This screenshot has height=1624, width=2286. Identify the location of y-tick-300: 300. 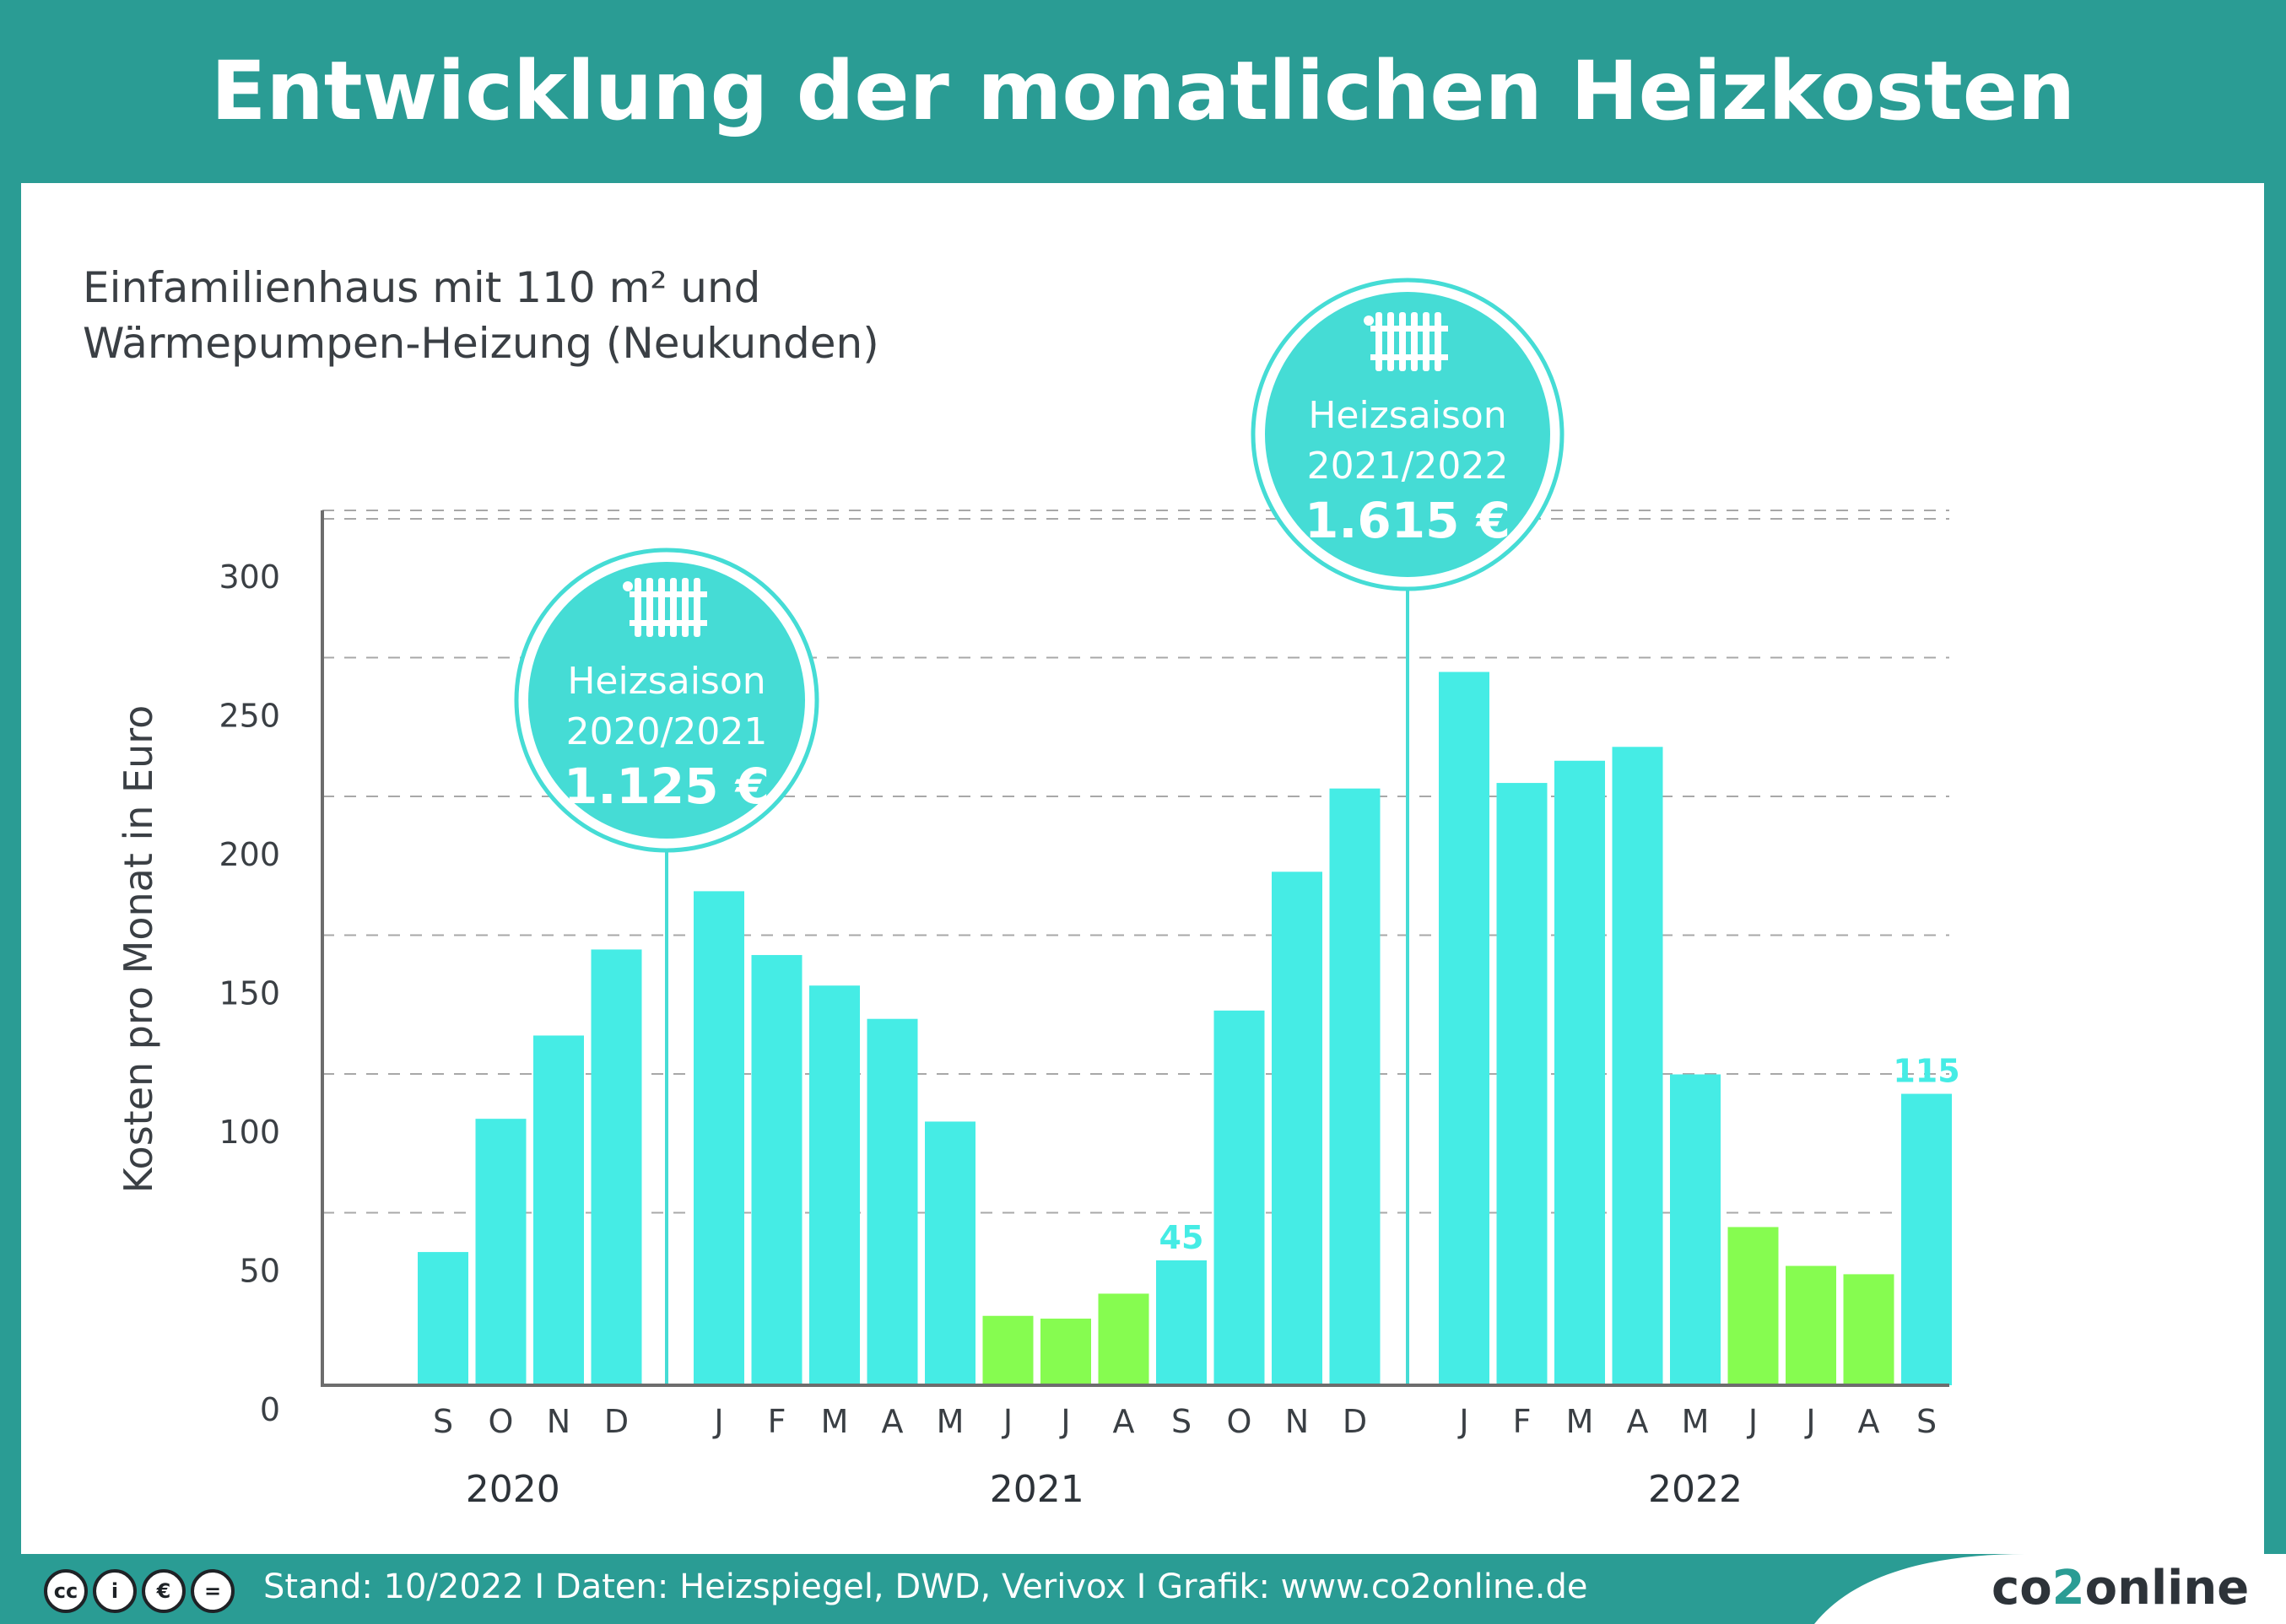
(249, 577).